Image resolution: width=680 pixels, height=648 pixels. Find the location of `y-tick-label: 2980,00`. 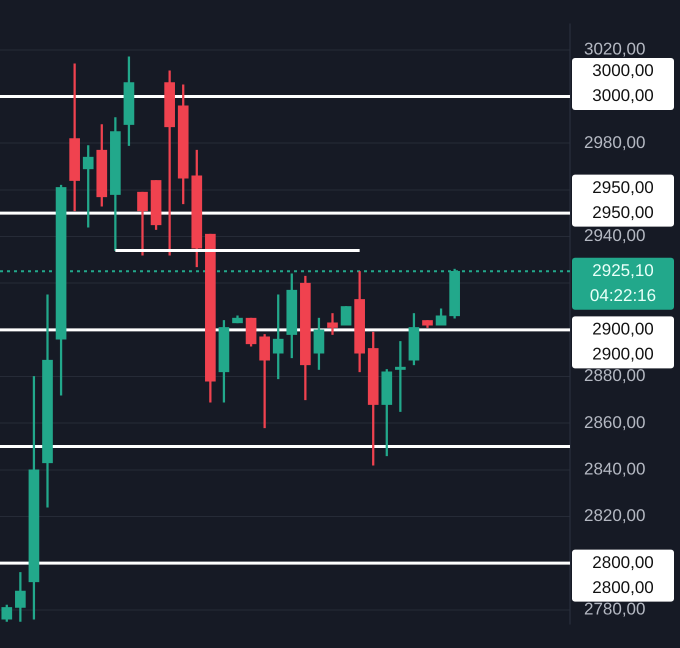

y-tick-label: 2980,00 is located at coordinates (615, 142).